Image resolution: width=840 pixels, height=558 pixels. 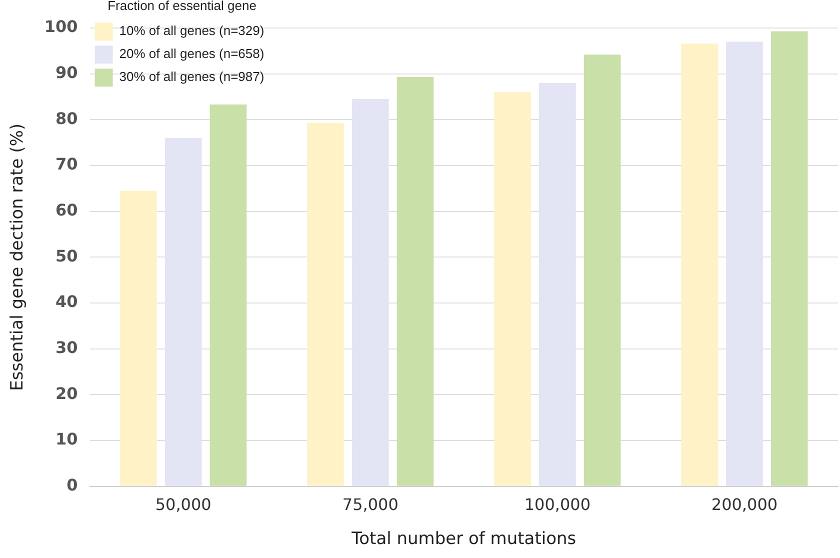 What do you see at coordinates (67, 72) in the screenshot?
I see `y-tick-label: 90` at bounding box center [67, 72].